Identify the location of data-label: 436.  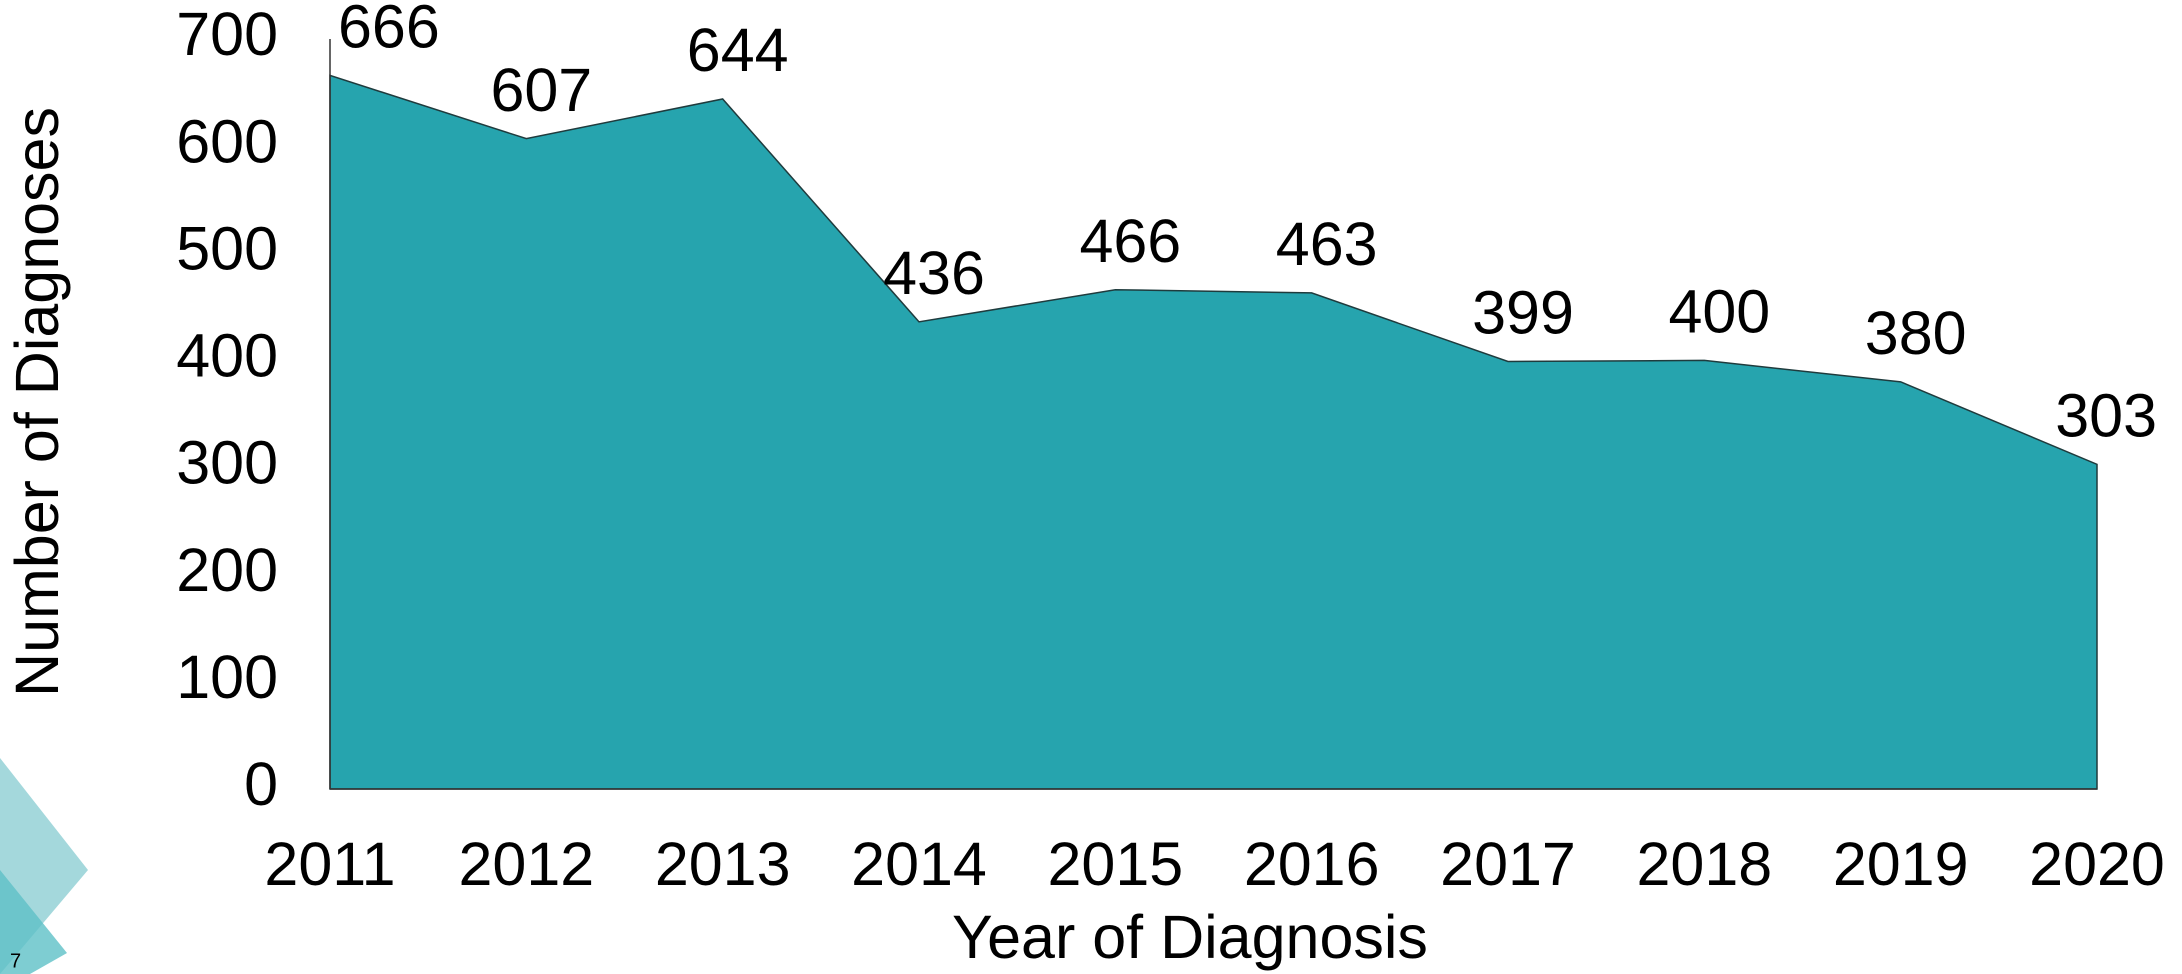
(934, 273).